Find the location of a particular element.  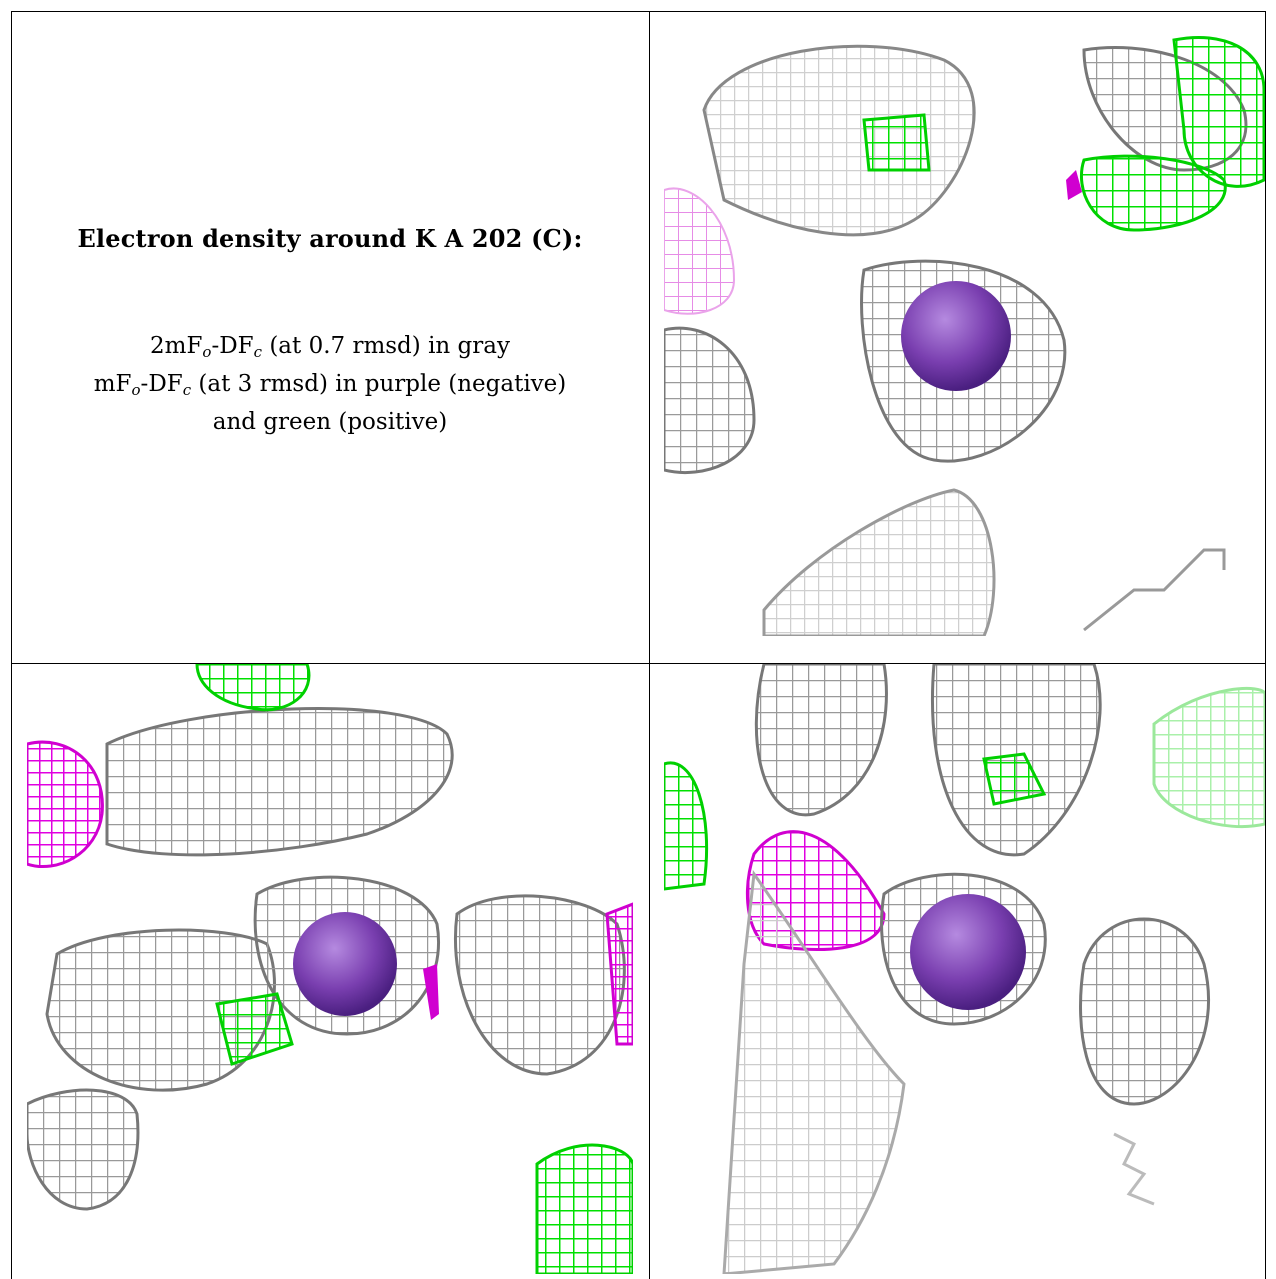

legend-line-2fo-fc: 2mFo-DFc (at 0.7 rmsd) in gray is located at coordinates (330, 347).